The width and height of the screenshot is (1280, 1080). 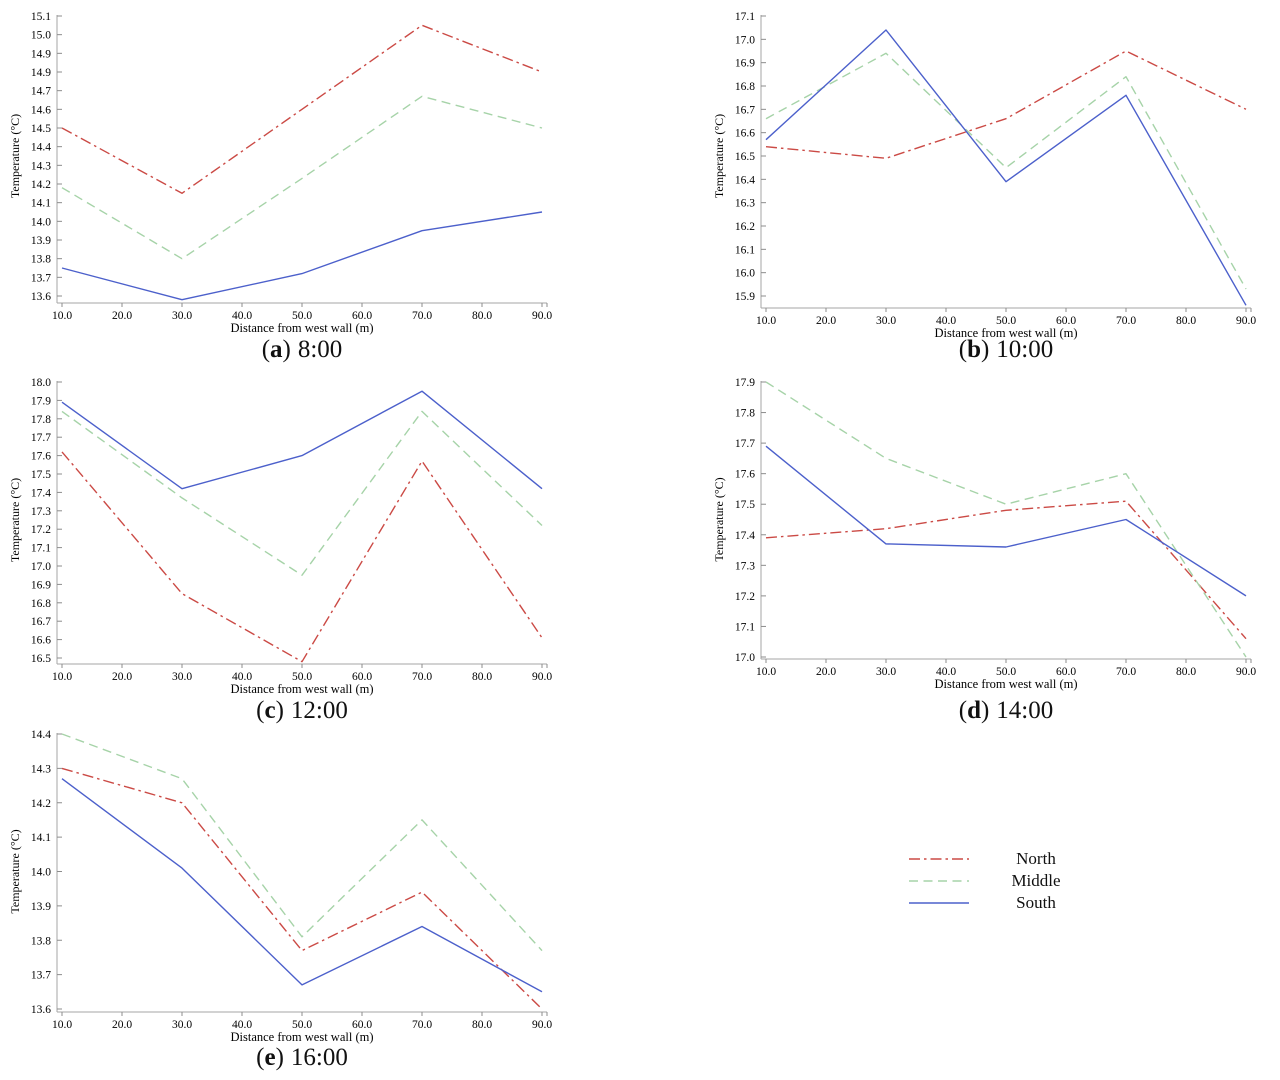 I want to click on legend-item-middle: Middle, so click(x=988, y=881).